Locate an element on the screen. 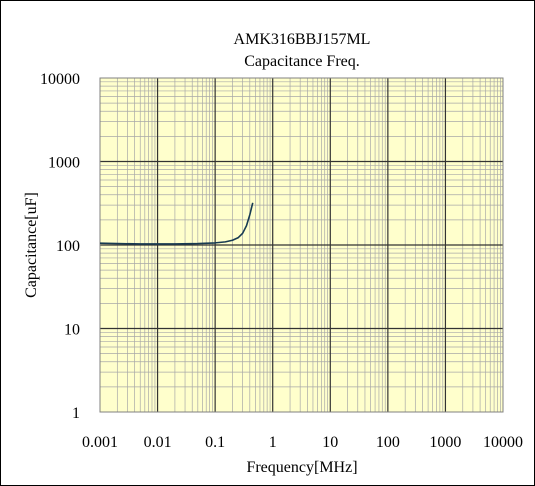  y-tick-label: 10 is located at coordinates (72, 330).